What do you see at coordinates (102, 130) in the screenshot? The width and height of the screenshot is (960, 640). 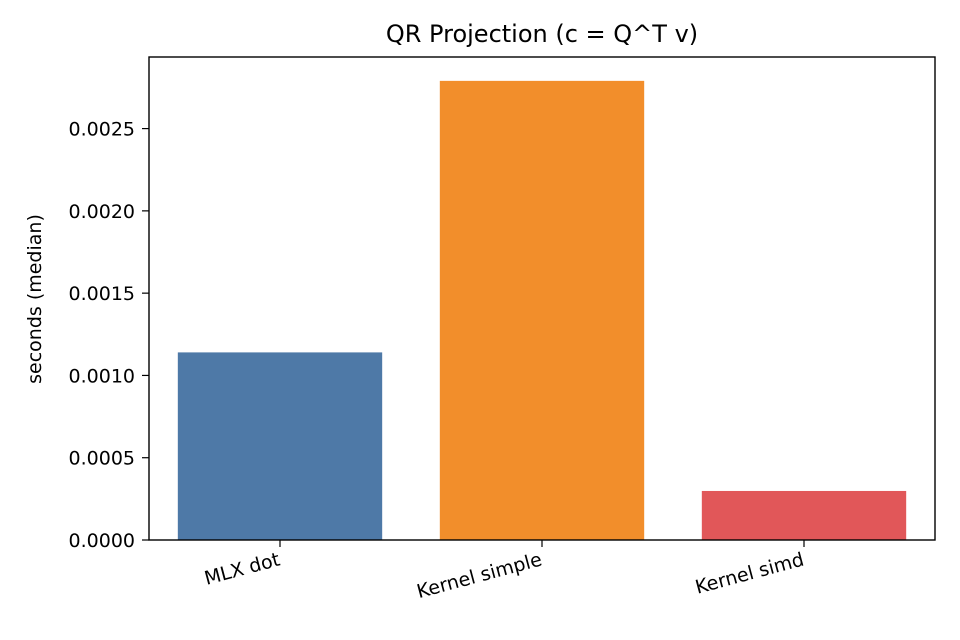 I see `y-tick-label: 0.0025` at bounding box center [102, 130].